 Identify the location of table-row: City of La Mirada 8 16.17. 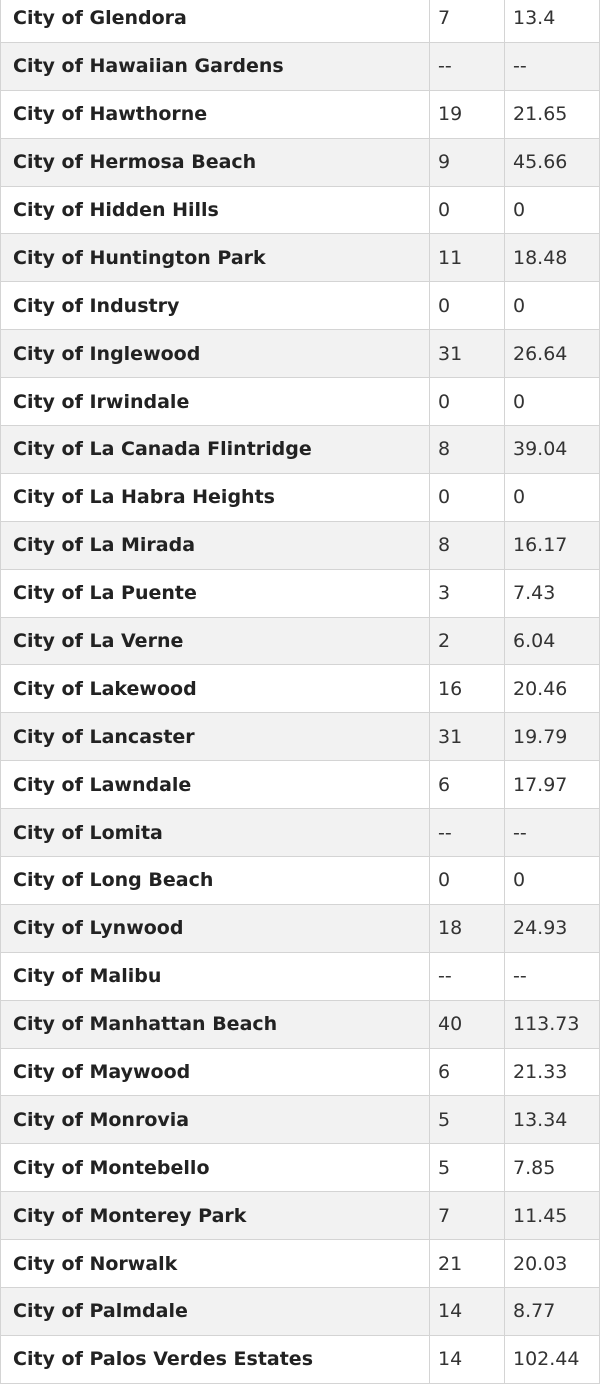
(300, 545).